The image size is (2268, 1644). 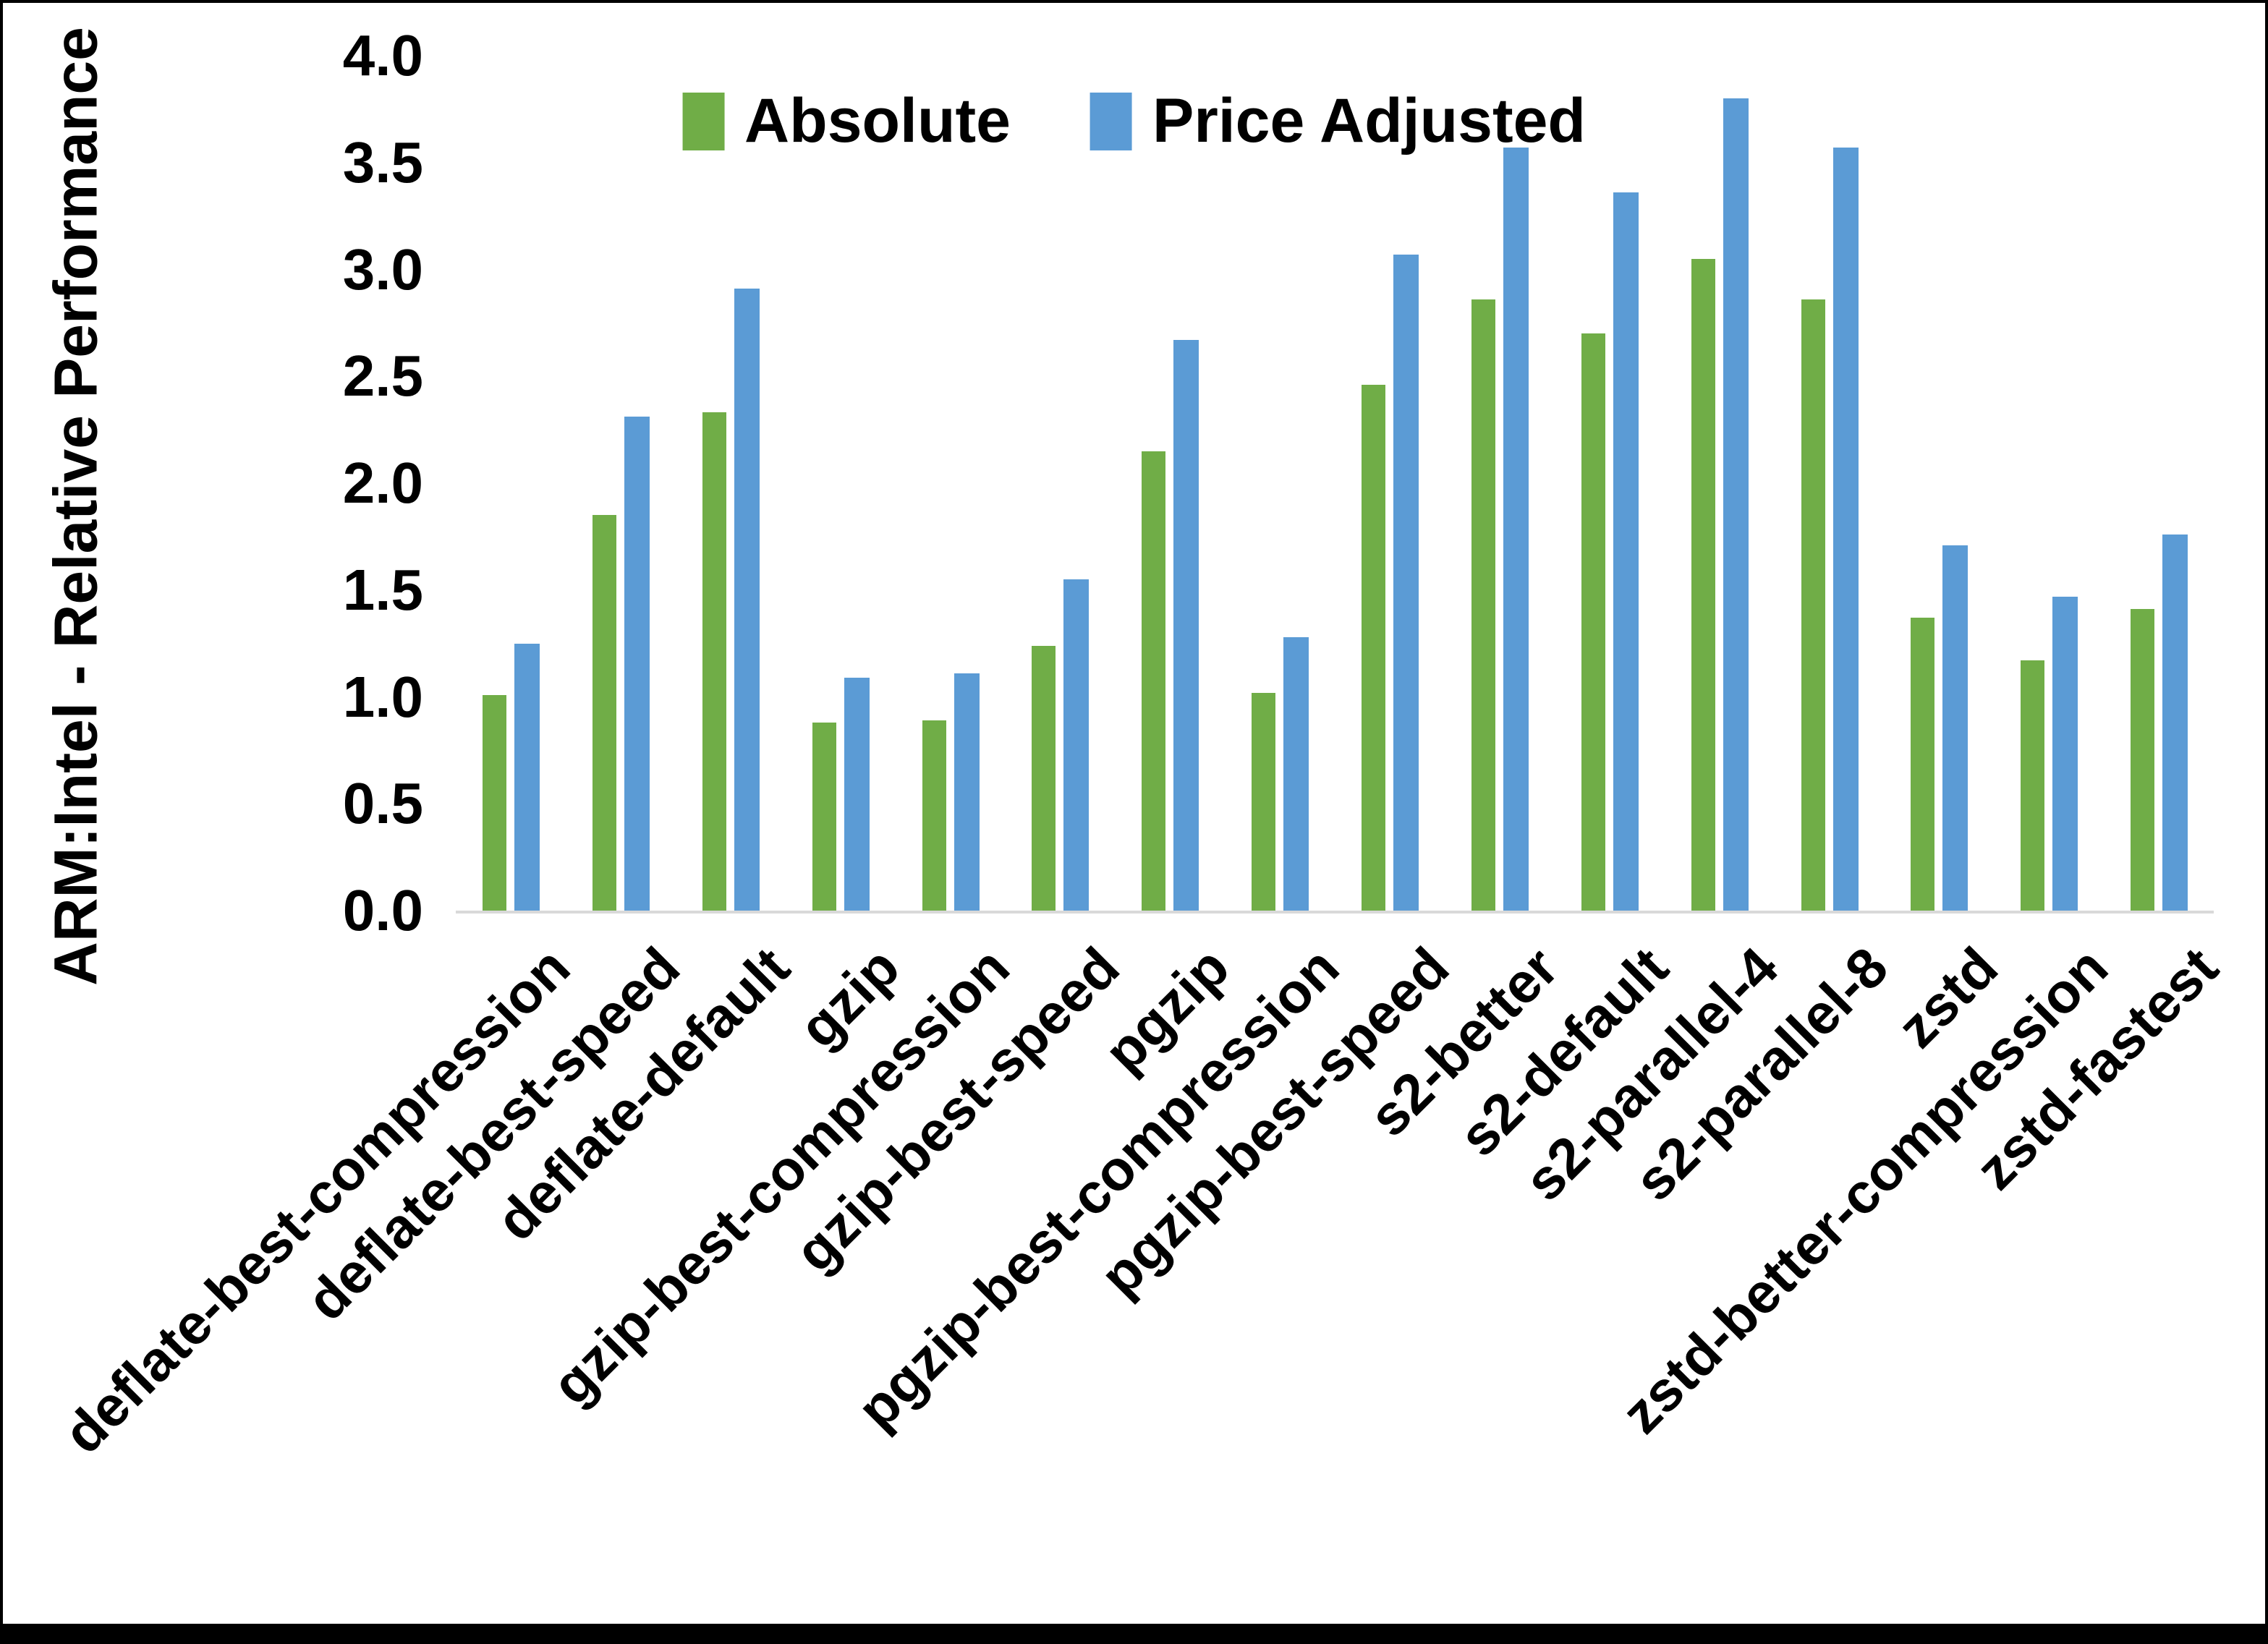 I want to click on y-tick-label-1.0: 1.0, so click(x=382, y=696).